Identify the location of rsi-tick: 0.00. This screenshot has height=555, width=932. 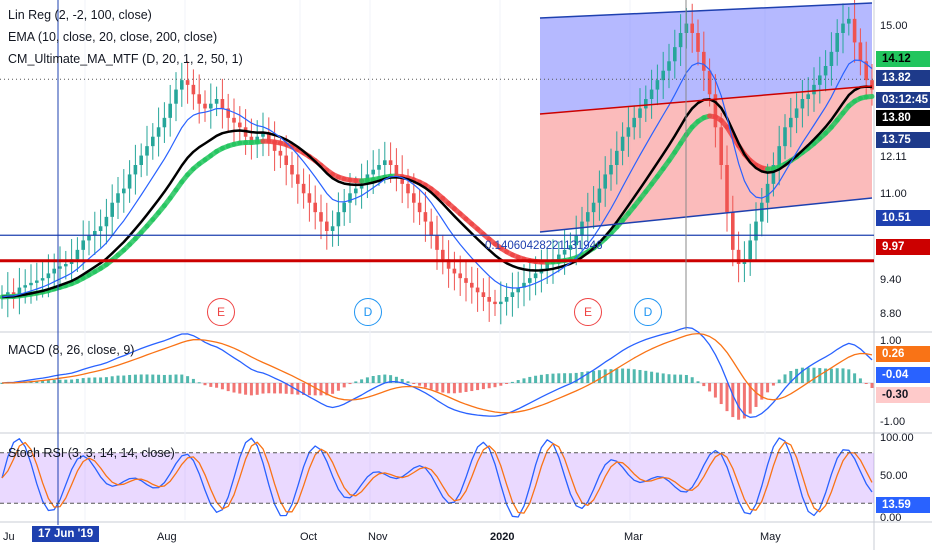
(890, 518).